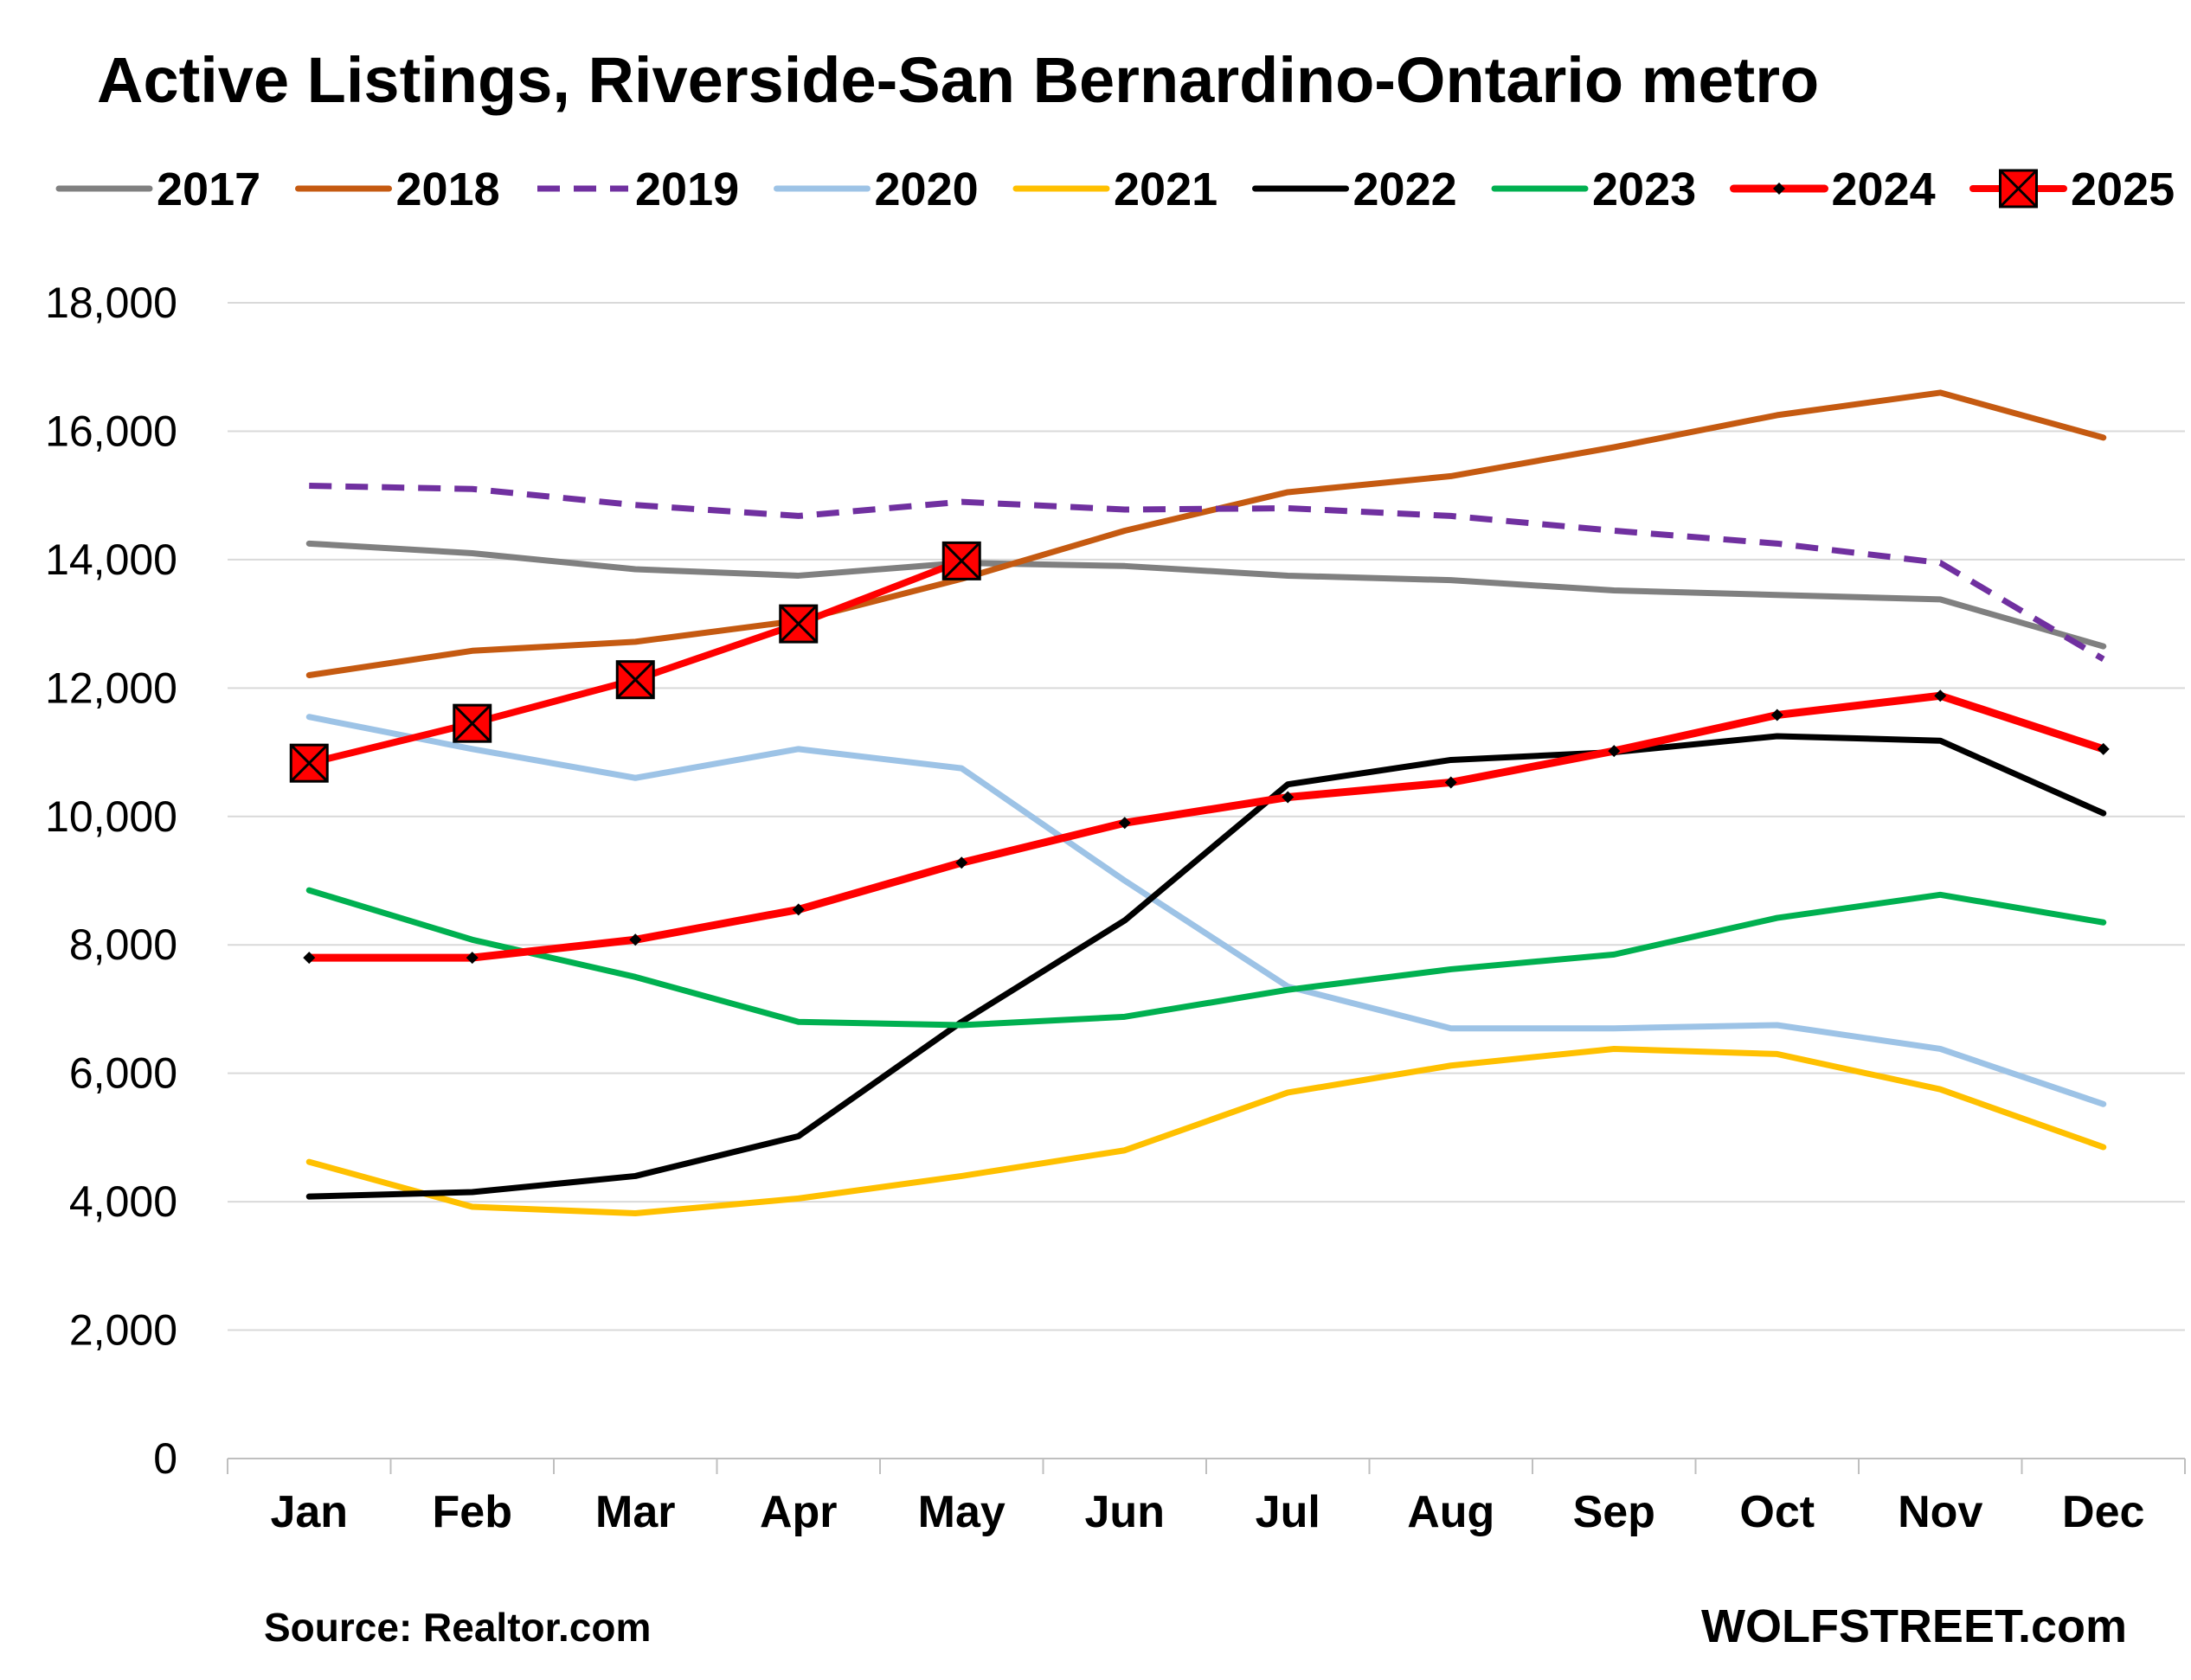  I want to click on legend-item-2020: 2020, so click(877, 189).